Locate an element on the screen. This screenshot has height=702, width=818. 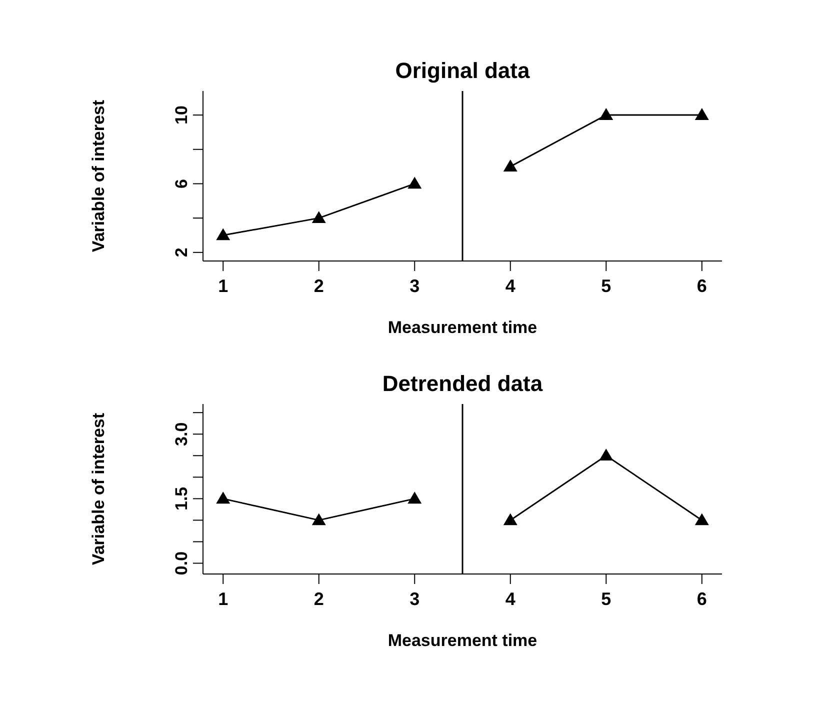
chart-title: Detrended data is located at coordinates (462, 384).